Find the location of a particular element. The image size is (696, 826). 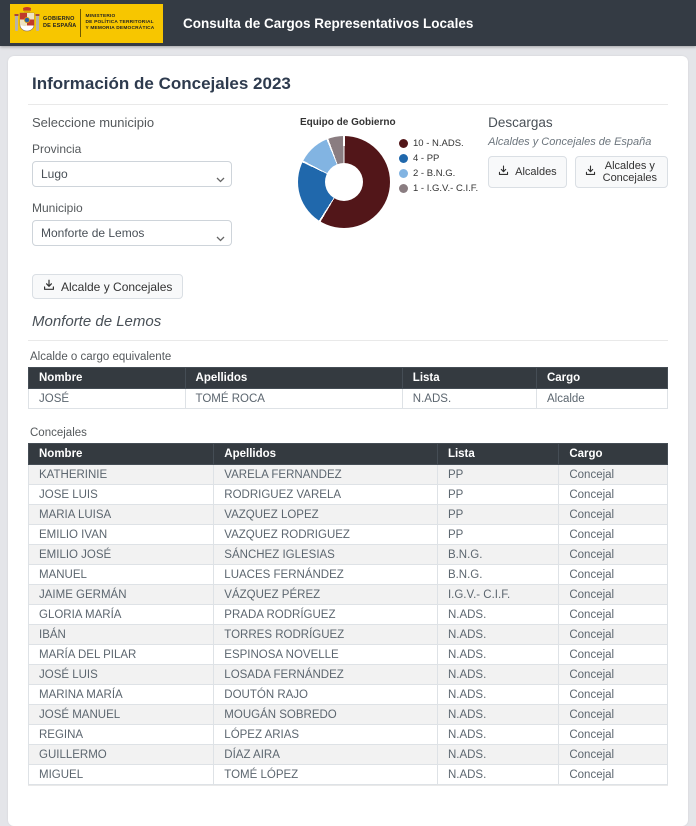

table-row: JOSE LUIS RODRIGUEZ VARELA PP Concejal is located at coordinates (347, 494).